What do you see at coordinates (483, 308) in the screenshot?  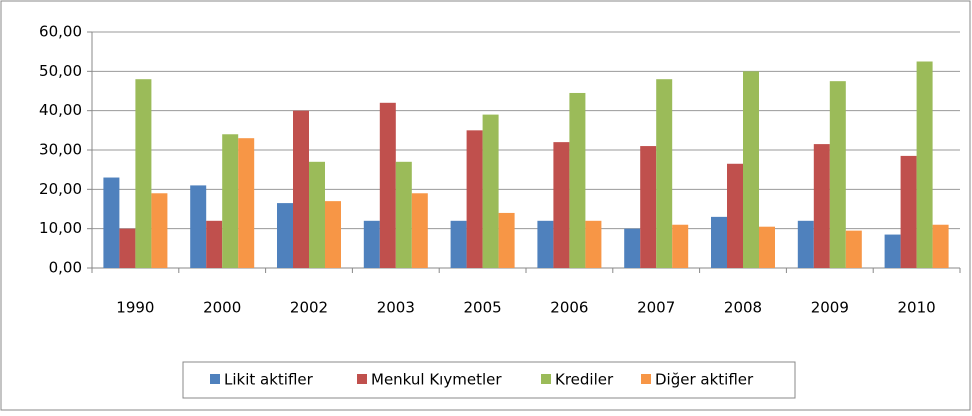 I see `x-tick-label: 2005` at bounding box center [483, 308].